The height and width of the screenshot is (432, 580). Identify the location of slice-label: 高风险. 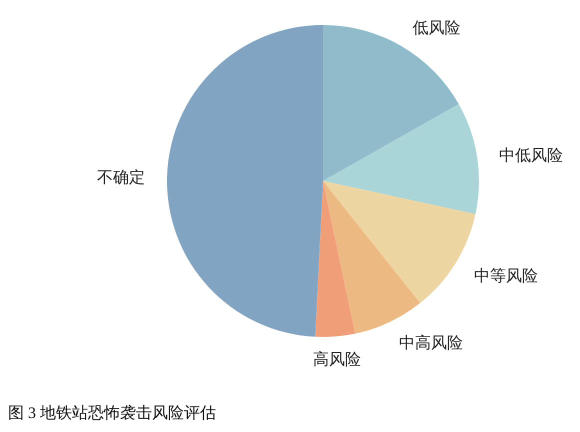
(336, 359).